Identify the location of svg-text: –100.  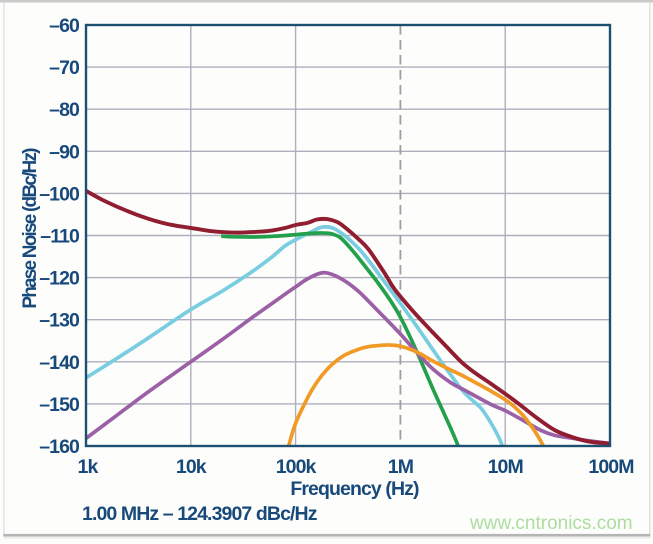
(59, 194).